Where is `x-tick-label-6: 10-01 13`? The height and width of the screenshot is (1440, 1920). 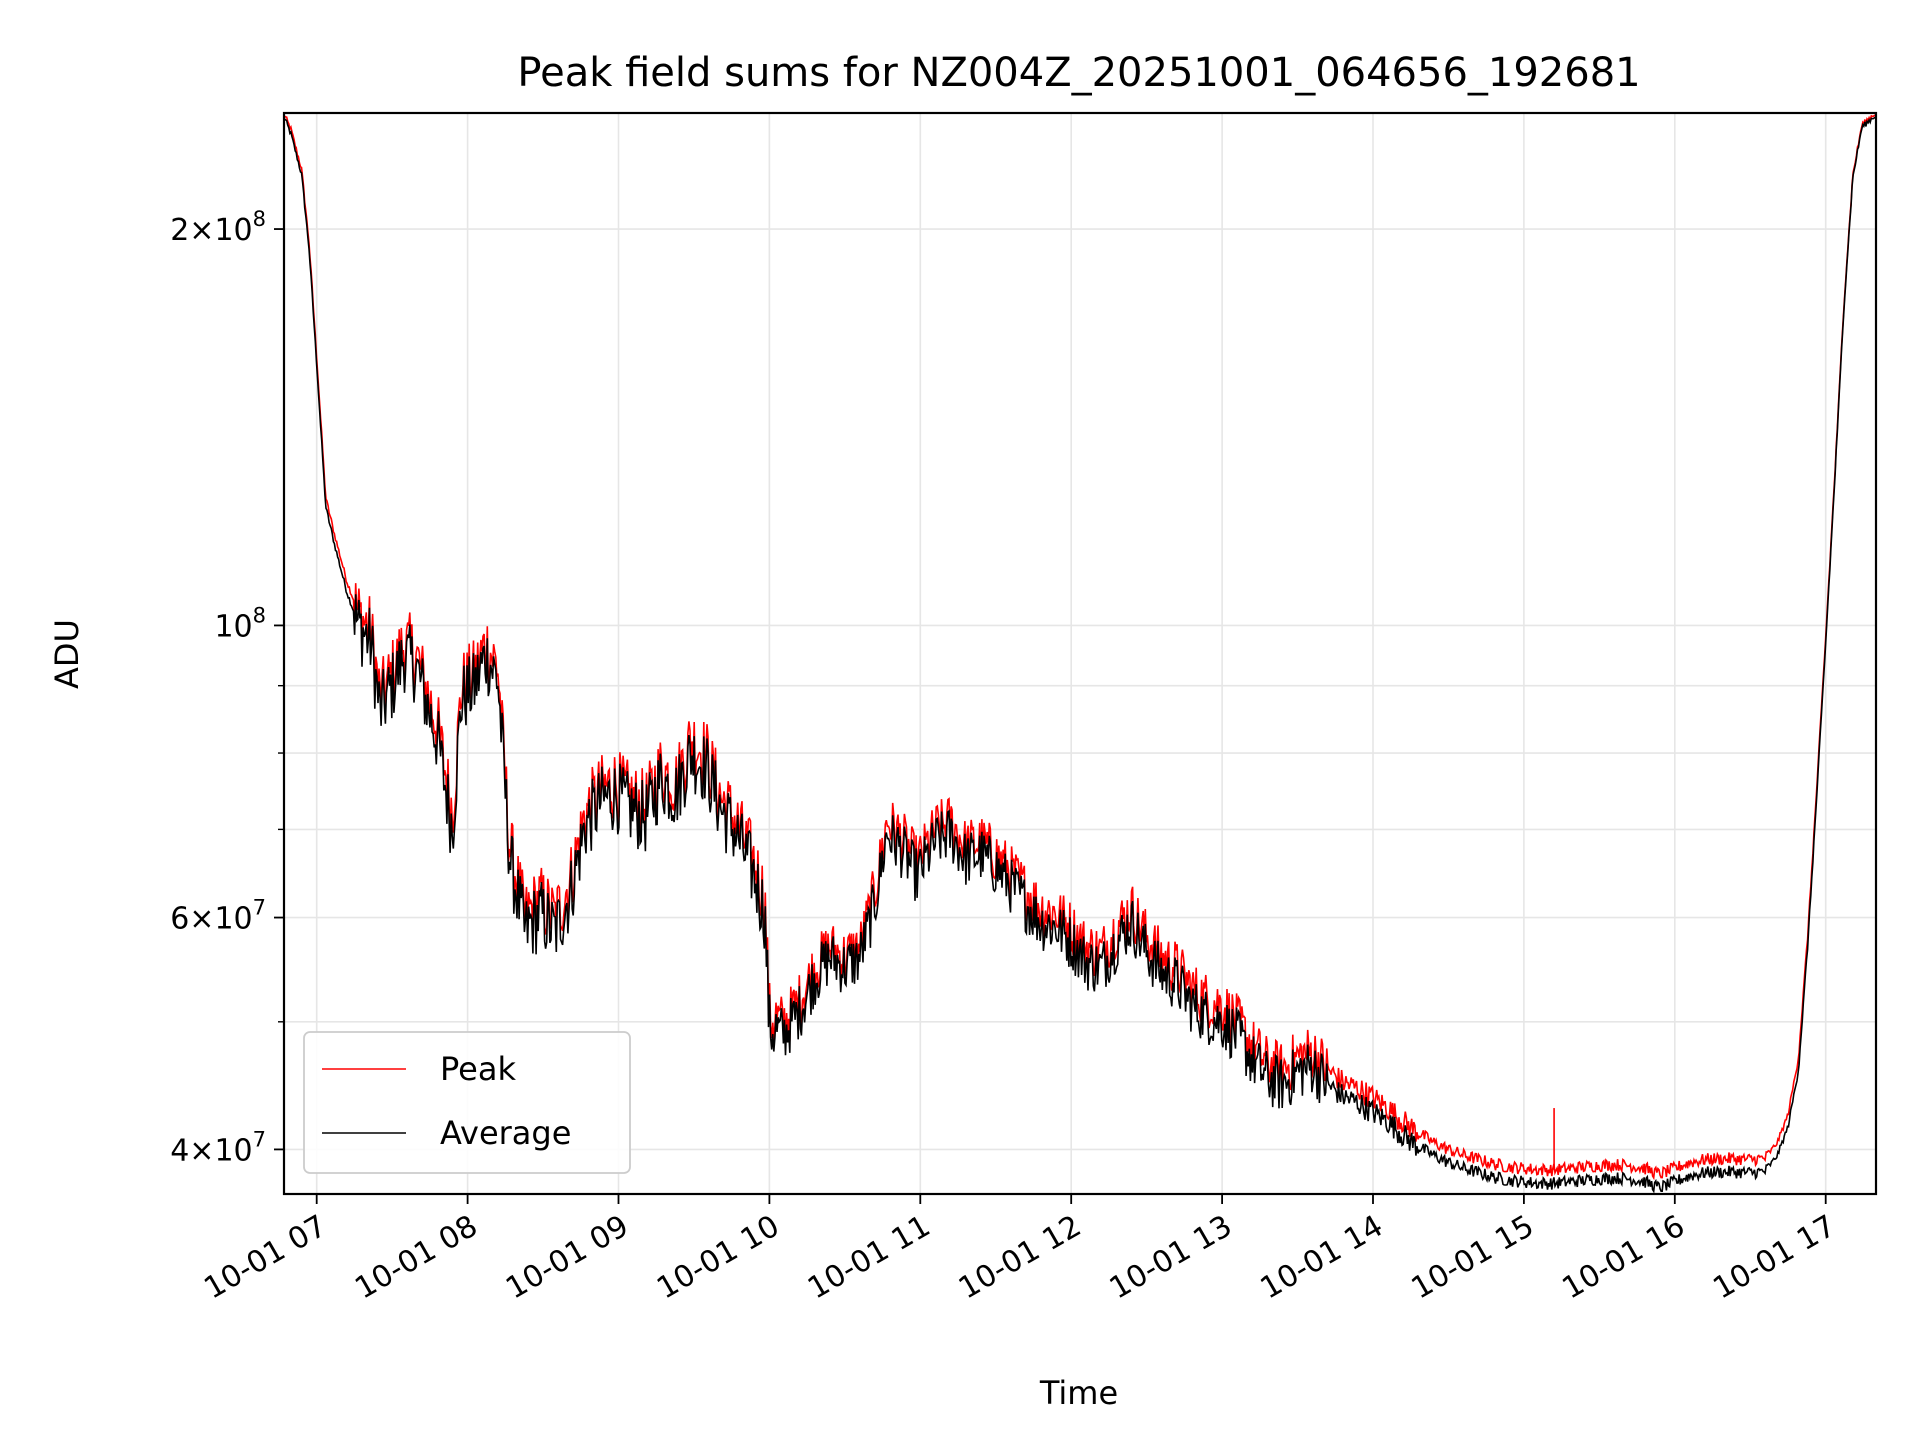 x-tick-label-6: 10-01 13 is located at coordinates (1171, 1258).